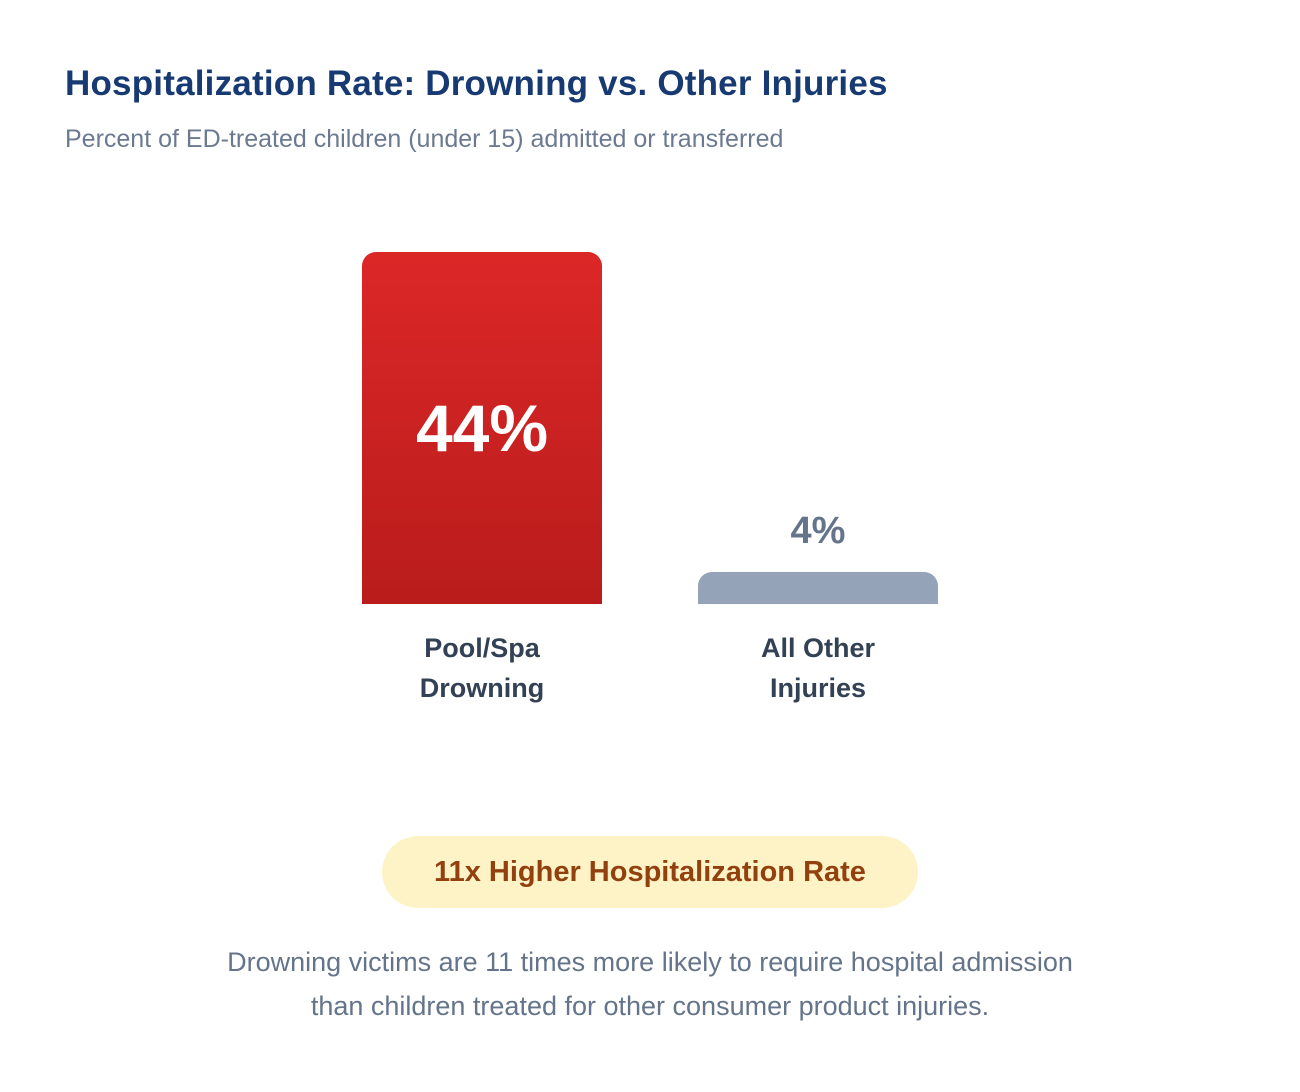 The width and height of the screenshot is (1300, 1092). I want to click on bar-all-other-injuries, so click(818, 588).